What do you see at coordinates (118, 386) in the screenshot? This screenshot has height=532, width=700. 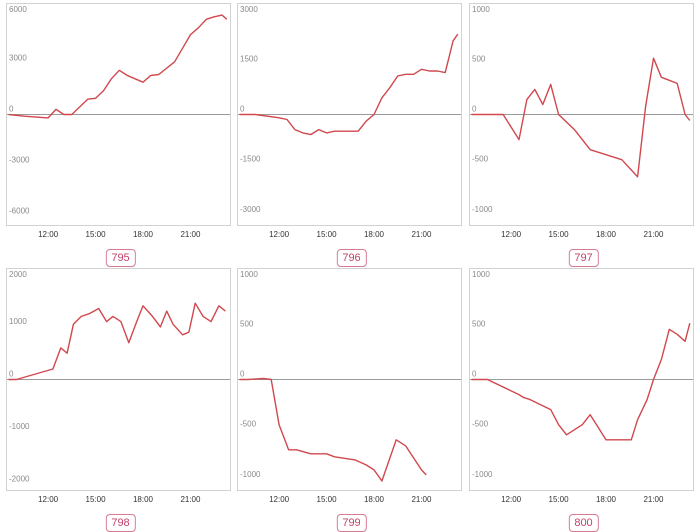 I see `chart-svg: 2000 1000 0 -1000 -2000 12:00 15:00 18:00 21:00` at bounding box center [118, 386].